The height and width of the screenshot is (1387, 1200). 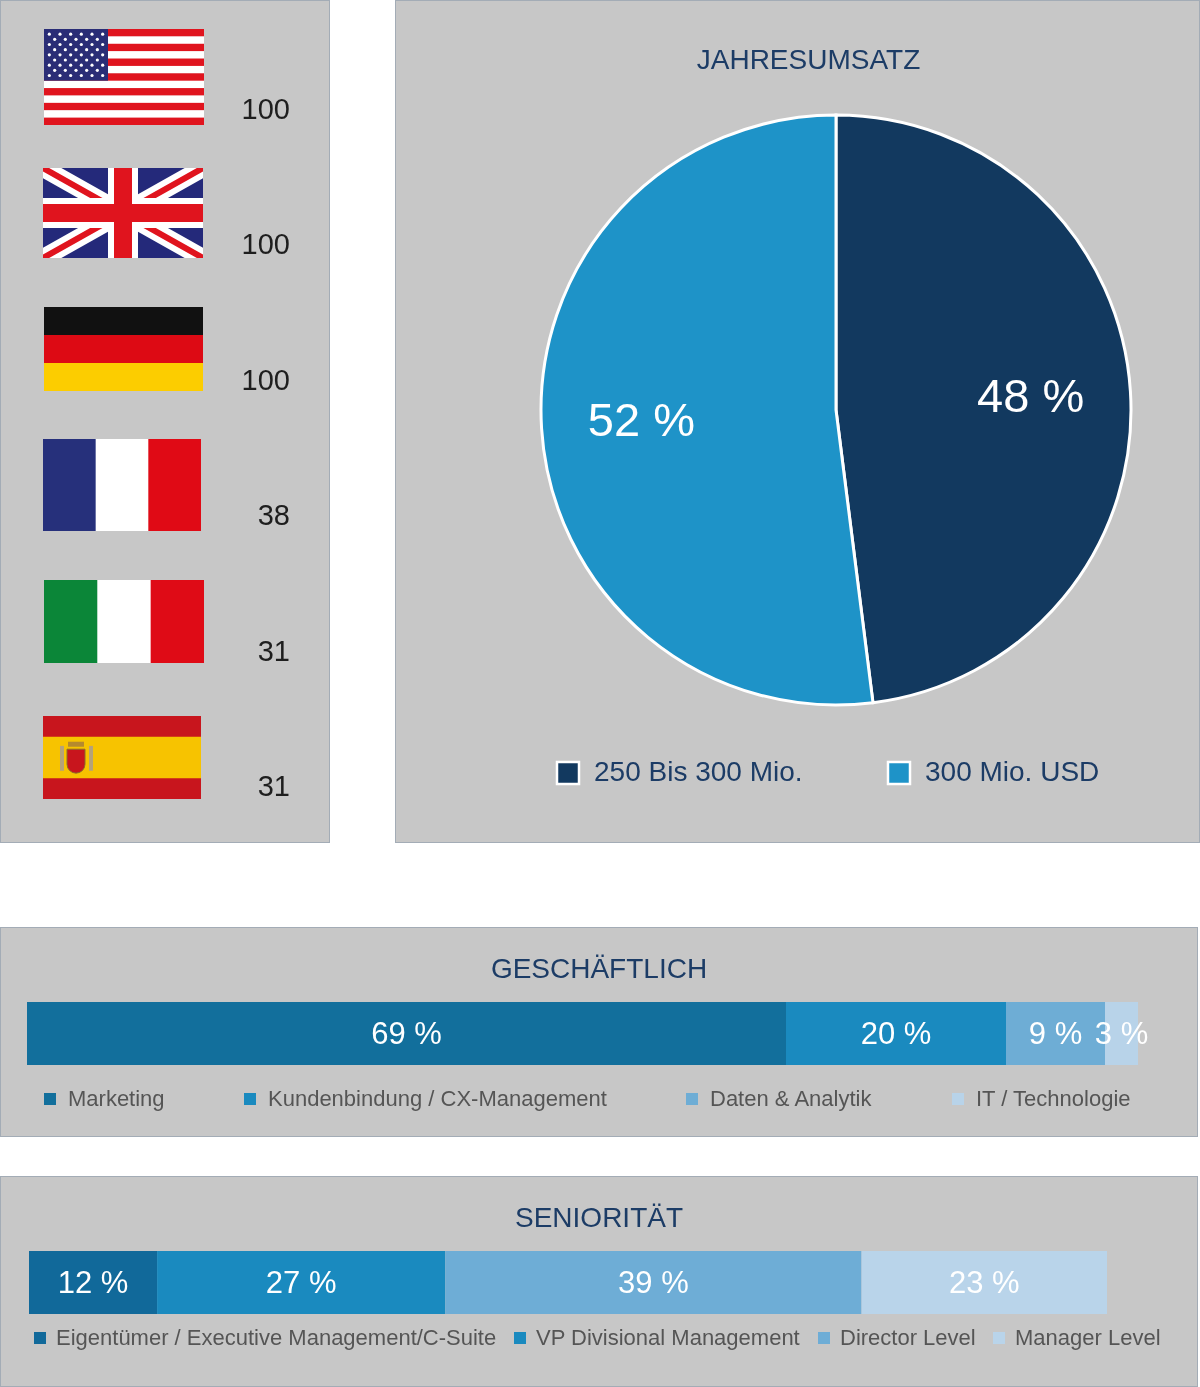 I want to click on legend-label: Daten & Analytik, so click(x=791, y=1098).